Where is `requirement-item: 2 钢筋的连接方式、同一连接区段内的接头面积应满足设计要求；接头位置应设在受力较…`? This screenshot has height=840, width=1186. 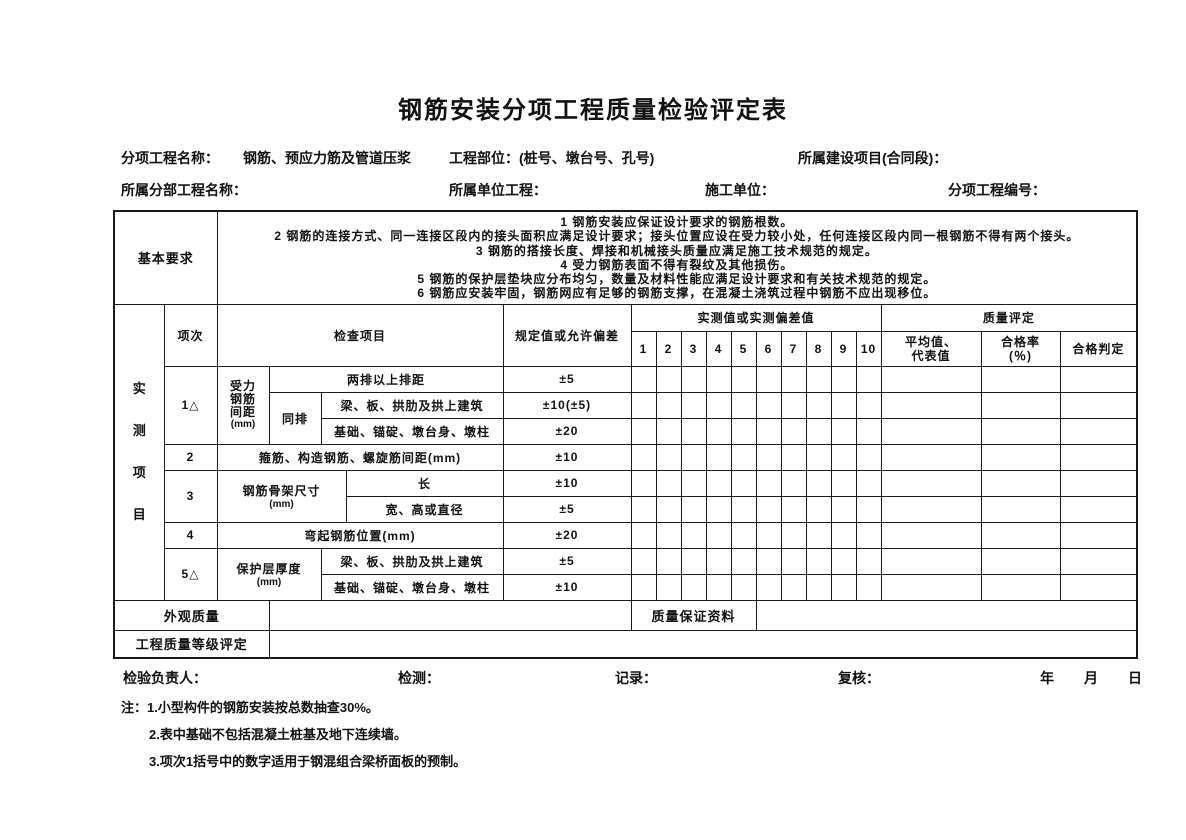
requirement-item: 2 钢筋的连接方式、同一连接区段内的接头面积应满足设计要求；接头位置应设在受力较… is located at coordinates (677, 236).